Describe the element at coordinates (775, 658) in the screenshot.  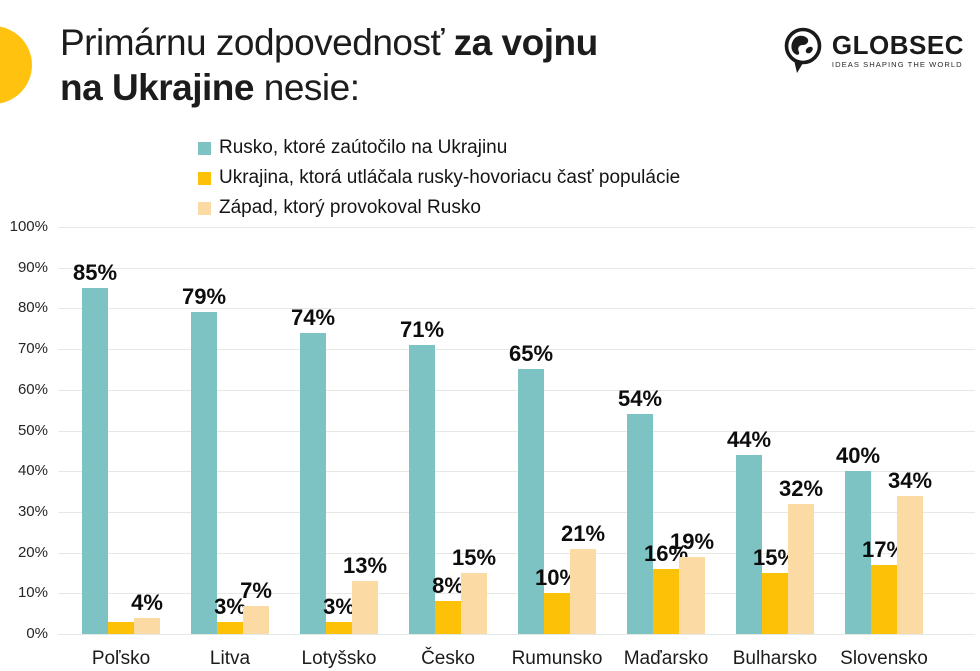
I see `x-axis-label-Bulharsko: Bulharsko` at that location.